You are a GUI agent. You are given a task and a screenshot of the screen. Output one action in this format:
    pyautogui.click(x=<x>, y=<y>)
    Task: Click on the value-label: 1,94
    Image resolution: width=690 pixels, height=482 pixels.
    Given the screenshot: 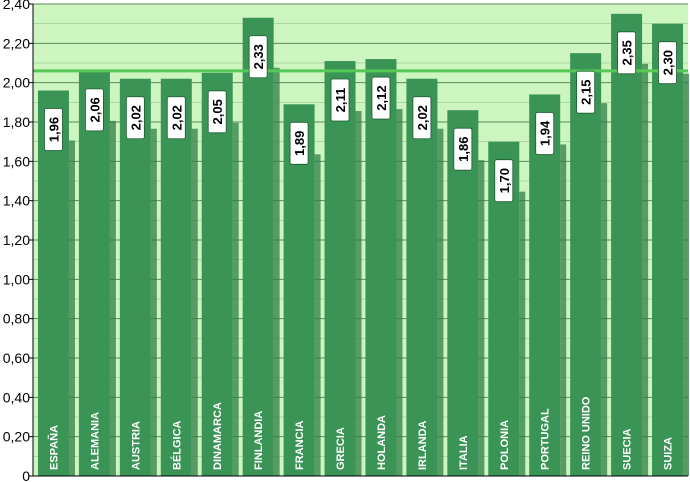 What is the action you would take?
    pyautogui.click(x=545, y=133)
    